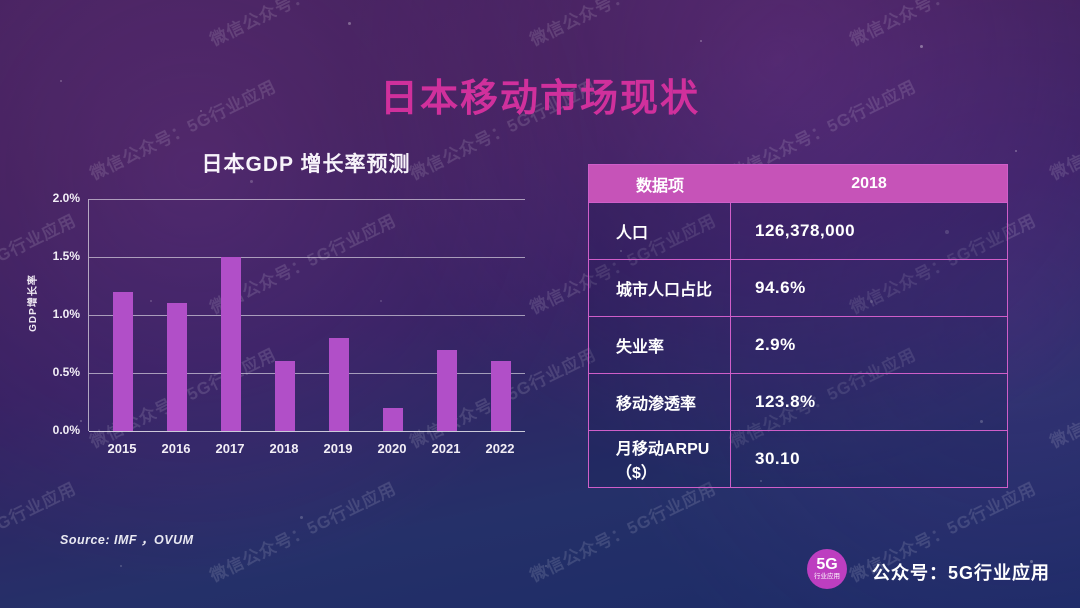 The width and height of the screenshot is (1080, 608). I want to click on y-axis-tick-label: 0.0%, so click(66, 430).